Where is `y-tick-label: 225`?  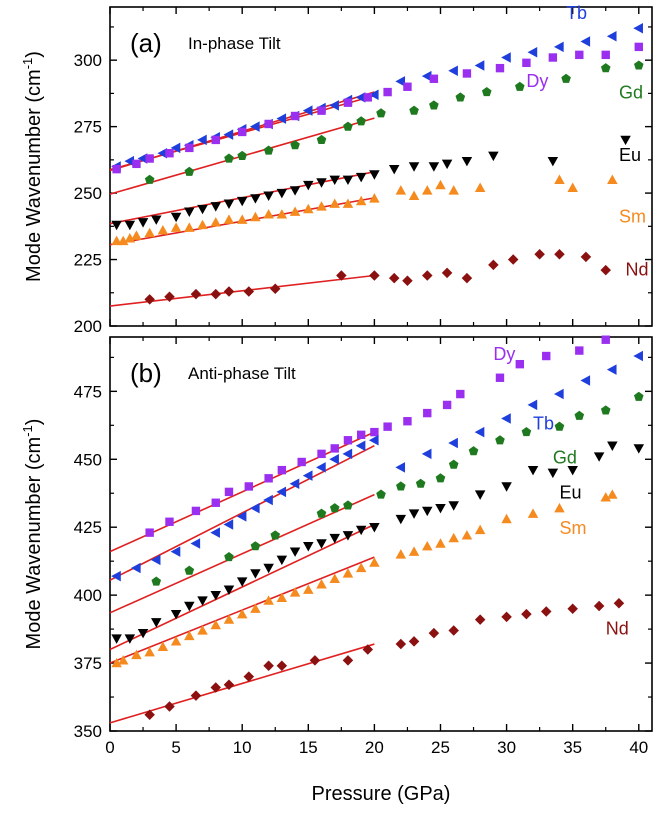
y-tick-label: 225 is located at coordinates (88, 260).